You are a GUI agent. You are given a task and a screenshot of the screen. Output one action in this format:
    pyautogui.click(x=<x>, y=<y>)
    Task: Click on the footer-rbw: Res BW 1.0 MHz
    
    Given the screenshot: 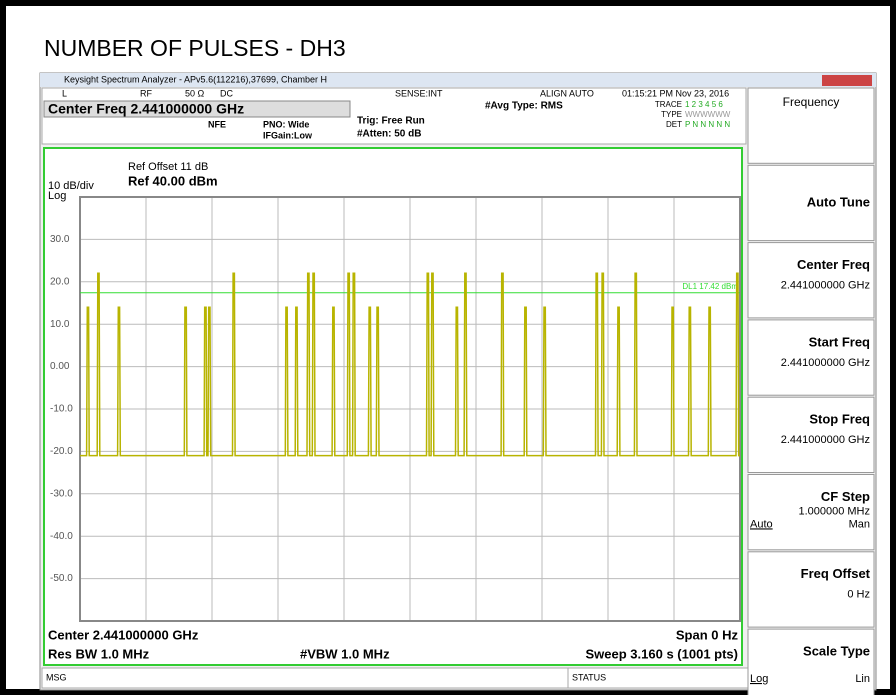 What is the action you would take?
    pyautogui.click(x=99, y=653)
    